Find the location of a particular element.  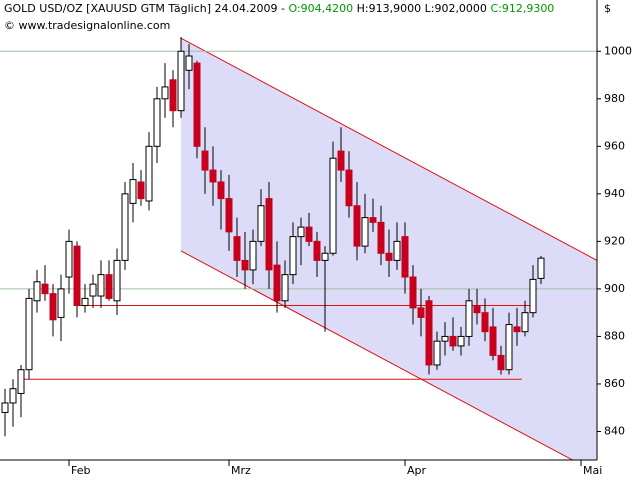

y-tick-label: 1000 is located at coordinates (618, 50).